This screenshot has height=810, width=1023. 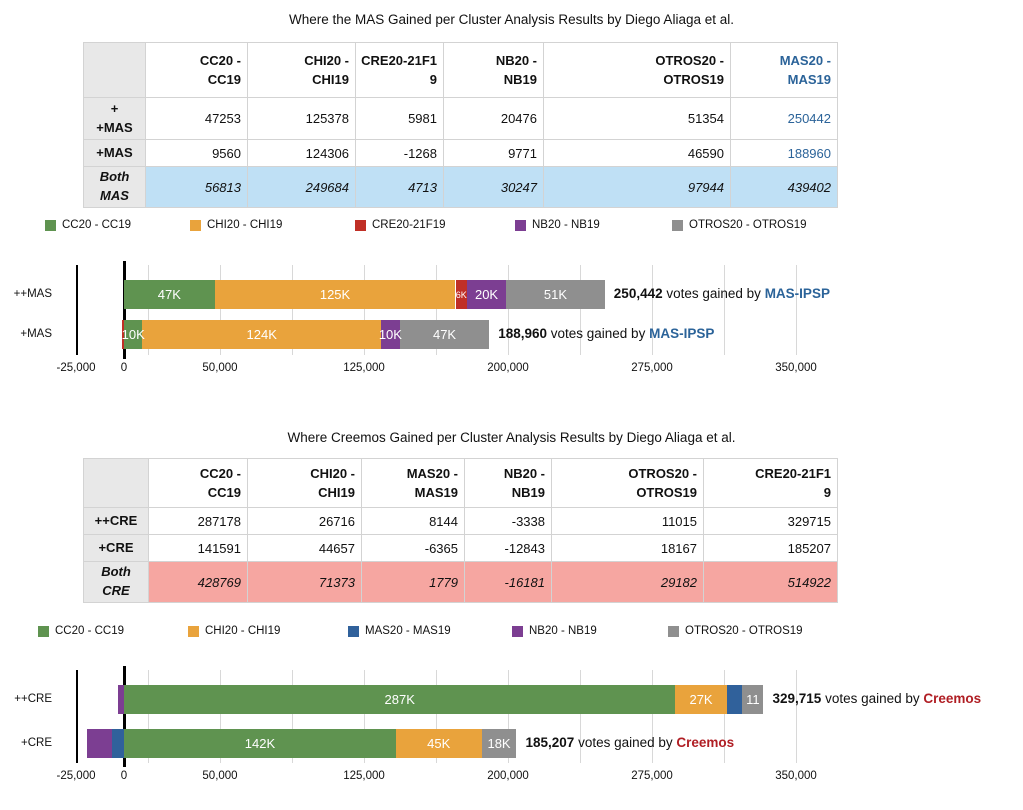 What do you see at coordinates (220, 776) in the screenshot?
I see `axis-tick-label: 50,000` at bounding box center [220, 776].